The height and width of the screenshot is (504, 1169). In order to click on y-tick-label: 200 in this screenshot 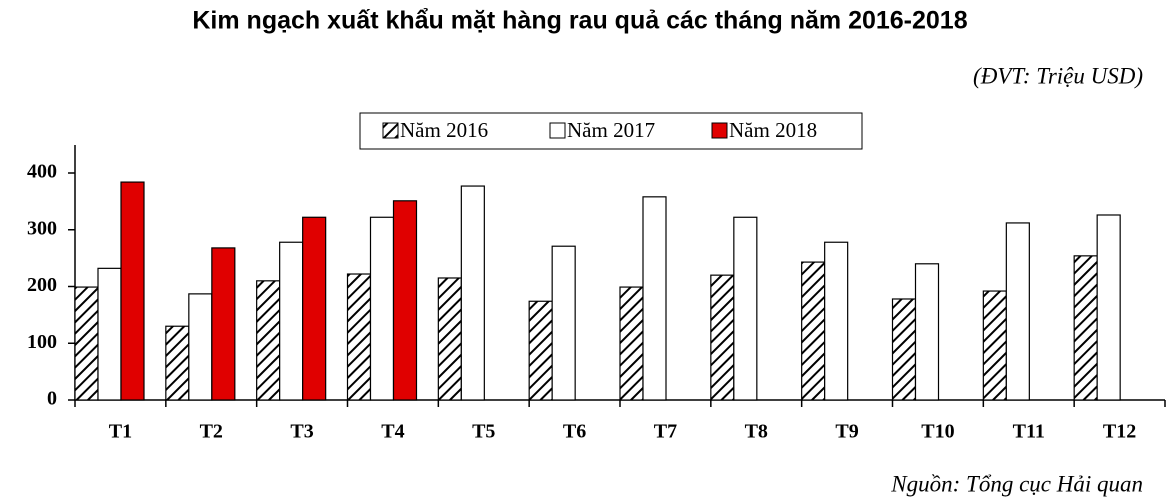, I will do `click(42, 285)`.